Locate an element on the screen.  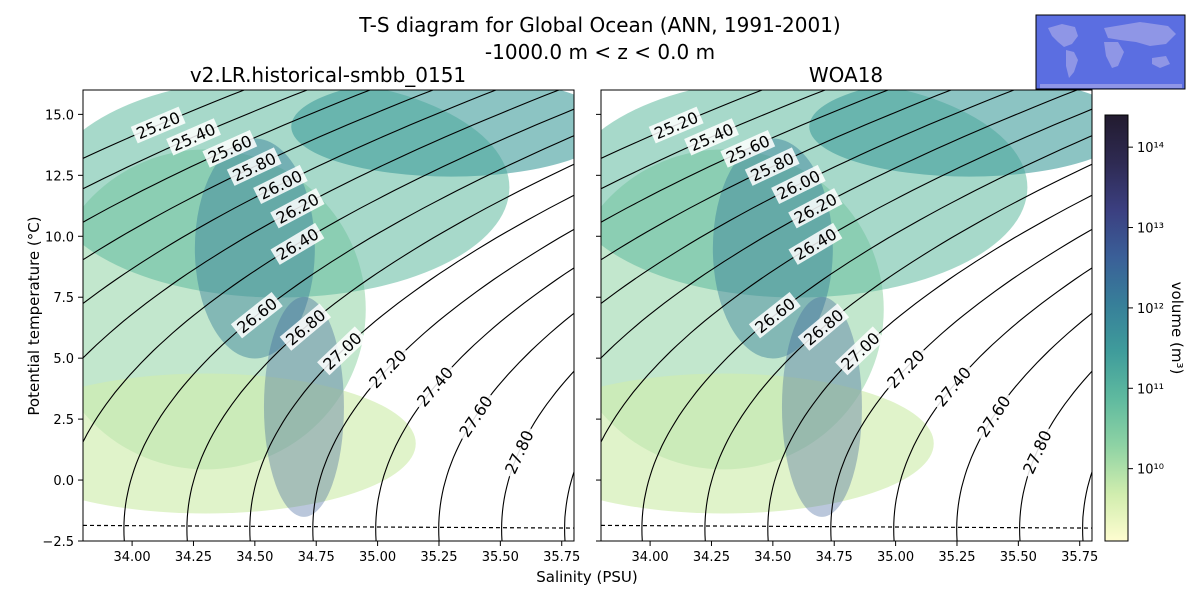
map-australia is located at coordinates (1161, 62).